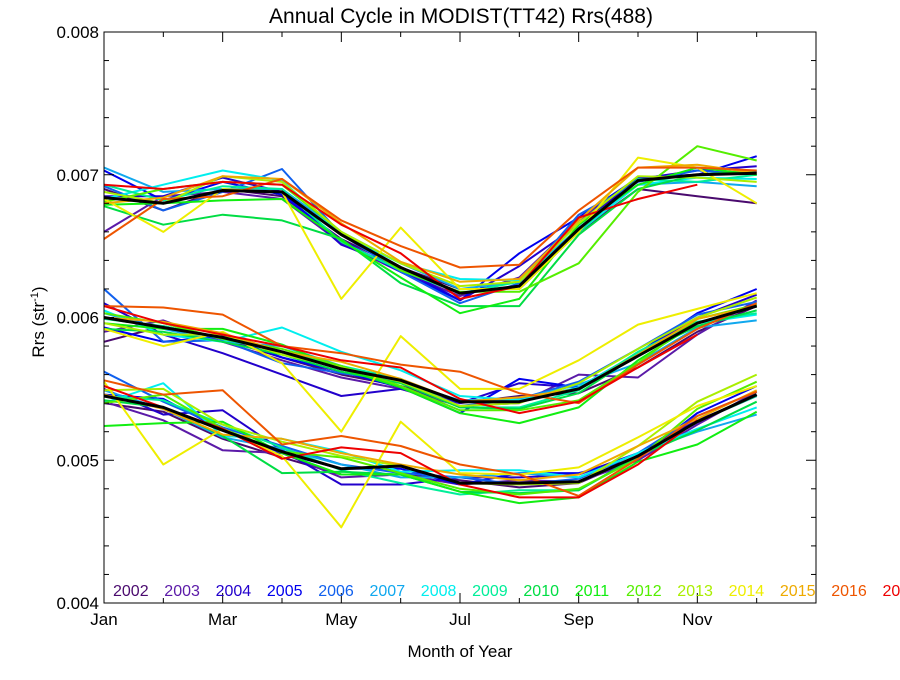 The height and width of the screenshot is (680, 900). What do you see at coordinates (461, 16) in the screenshot?
I see `chart-title: Annual Cycle in MODIST(TT42) Rrs(488)` at bounding box center [461, 16].